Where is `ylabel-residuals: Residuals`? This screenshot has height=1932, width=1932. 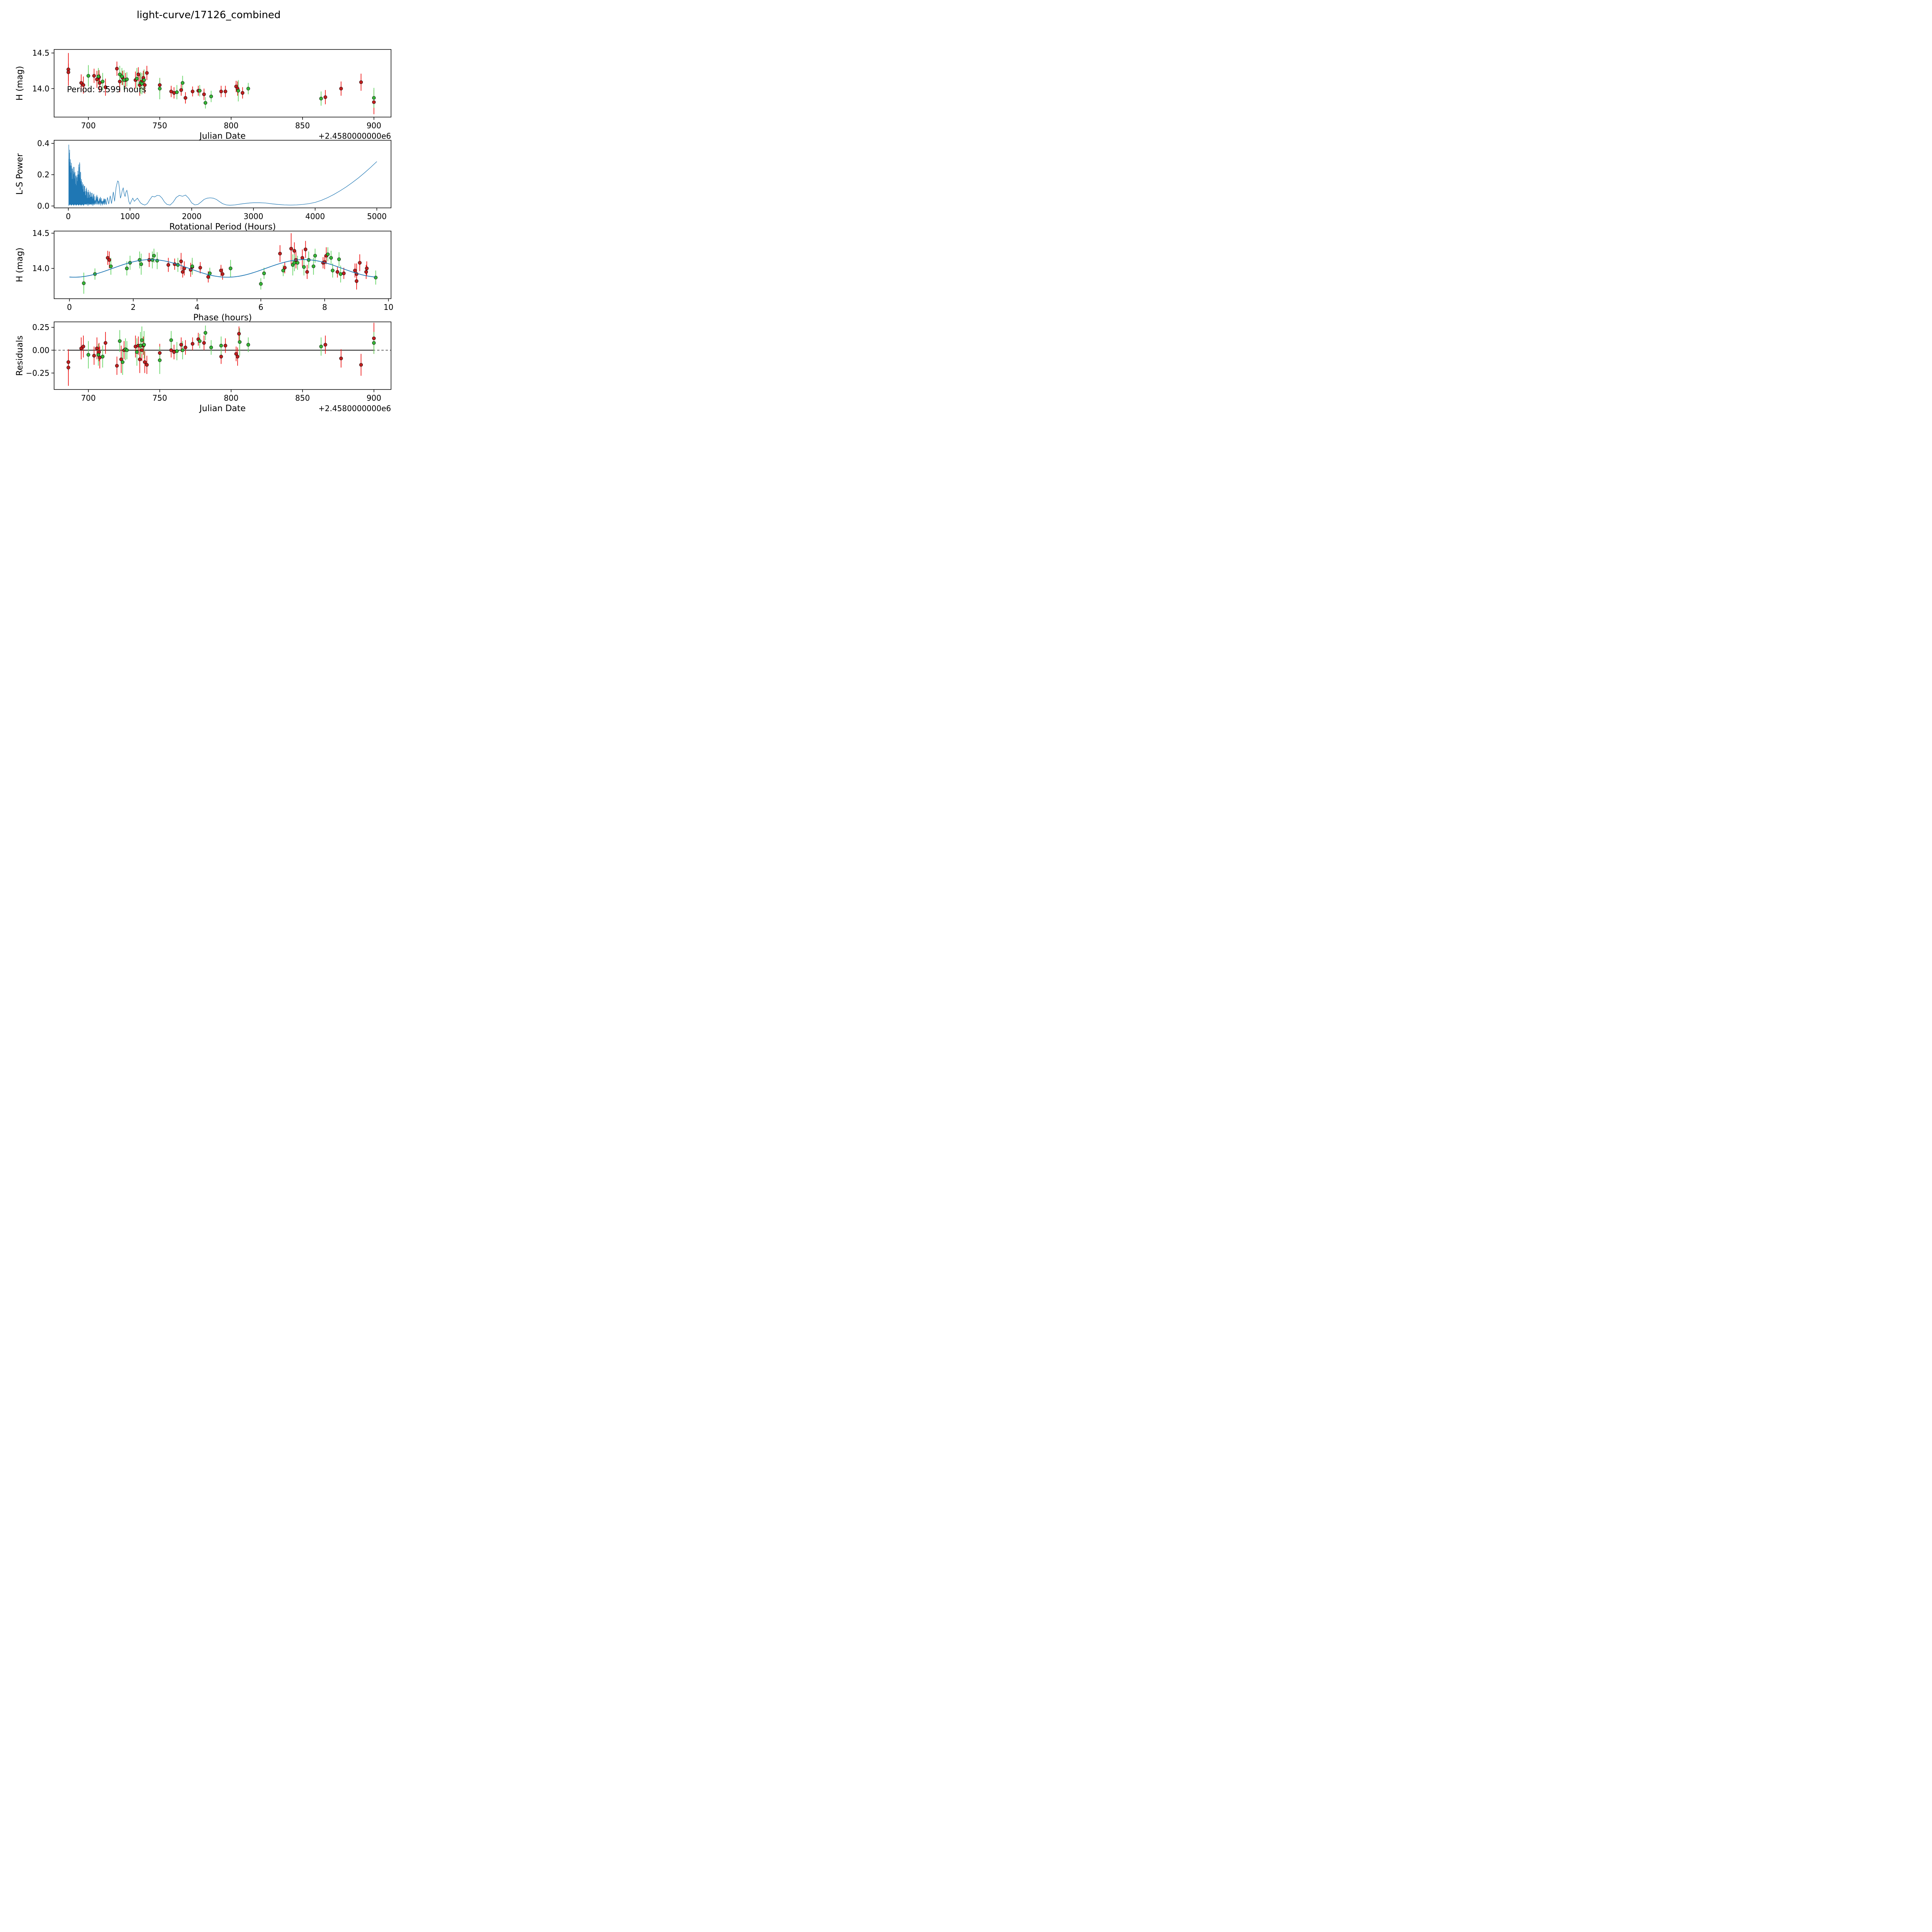 ylabel-residuals: Residuals is located at coordinates (20, 355).